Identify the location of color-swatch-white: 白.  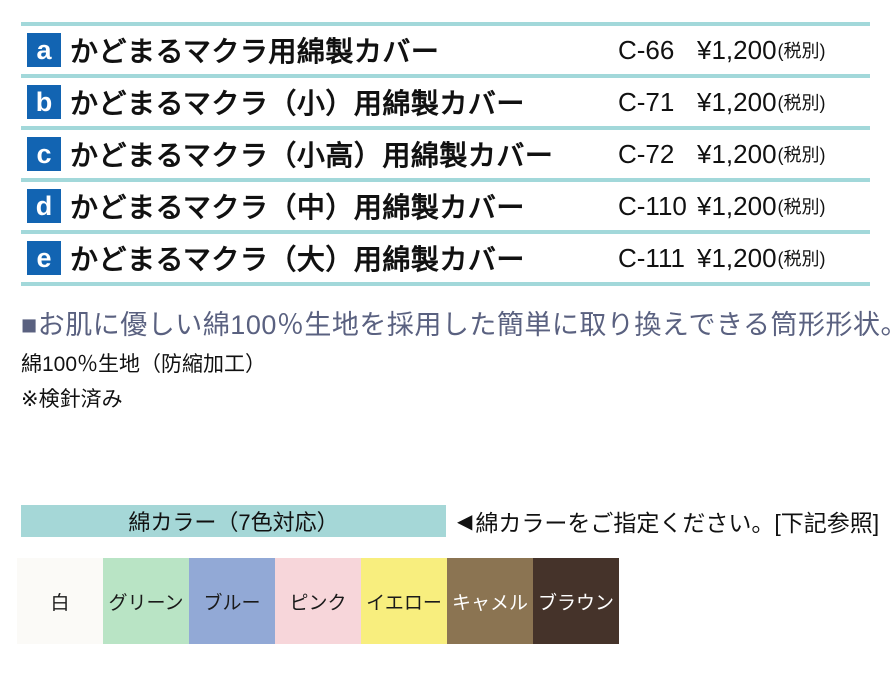
(60, 601).